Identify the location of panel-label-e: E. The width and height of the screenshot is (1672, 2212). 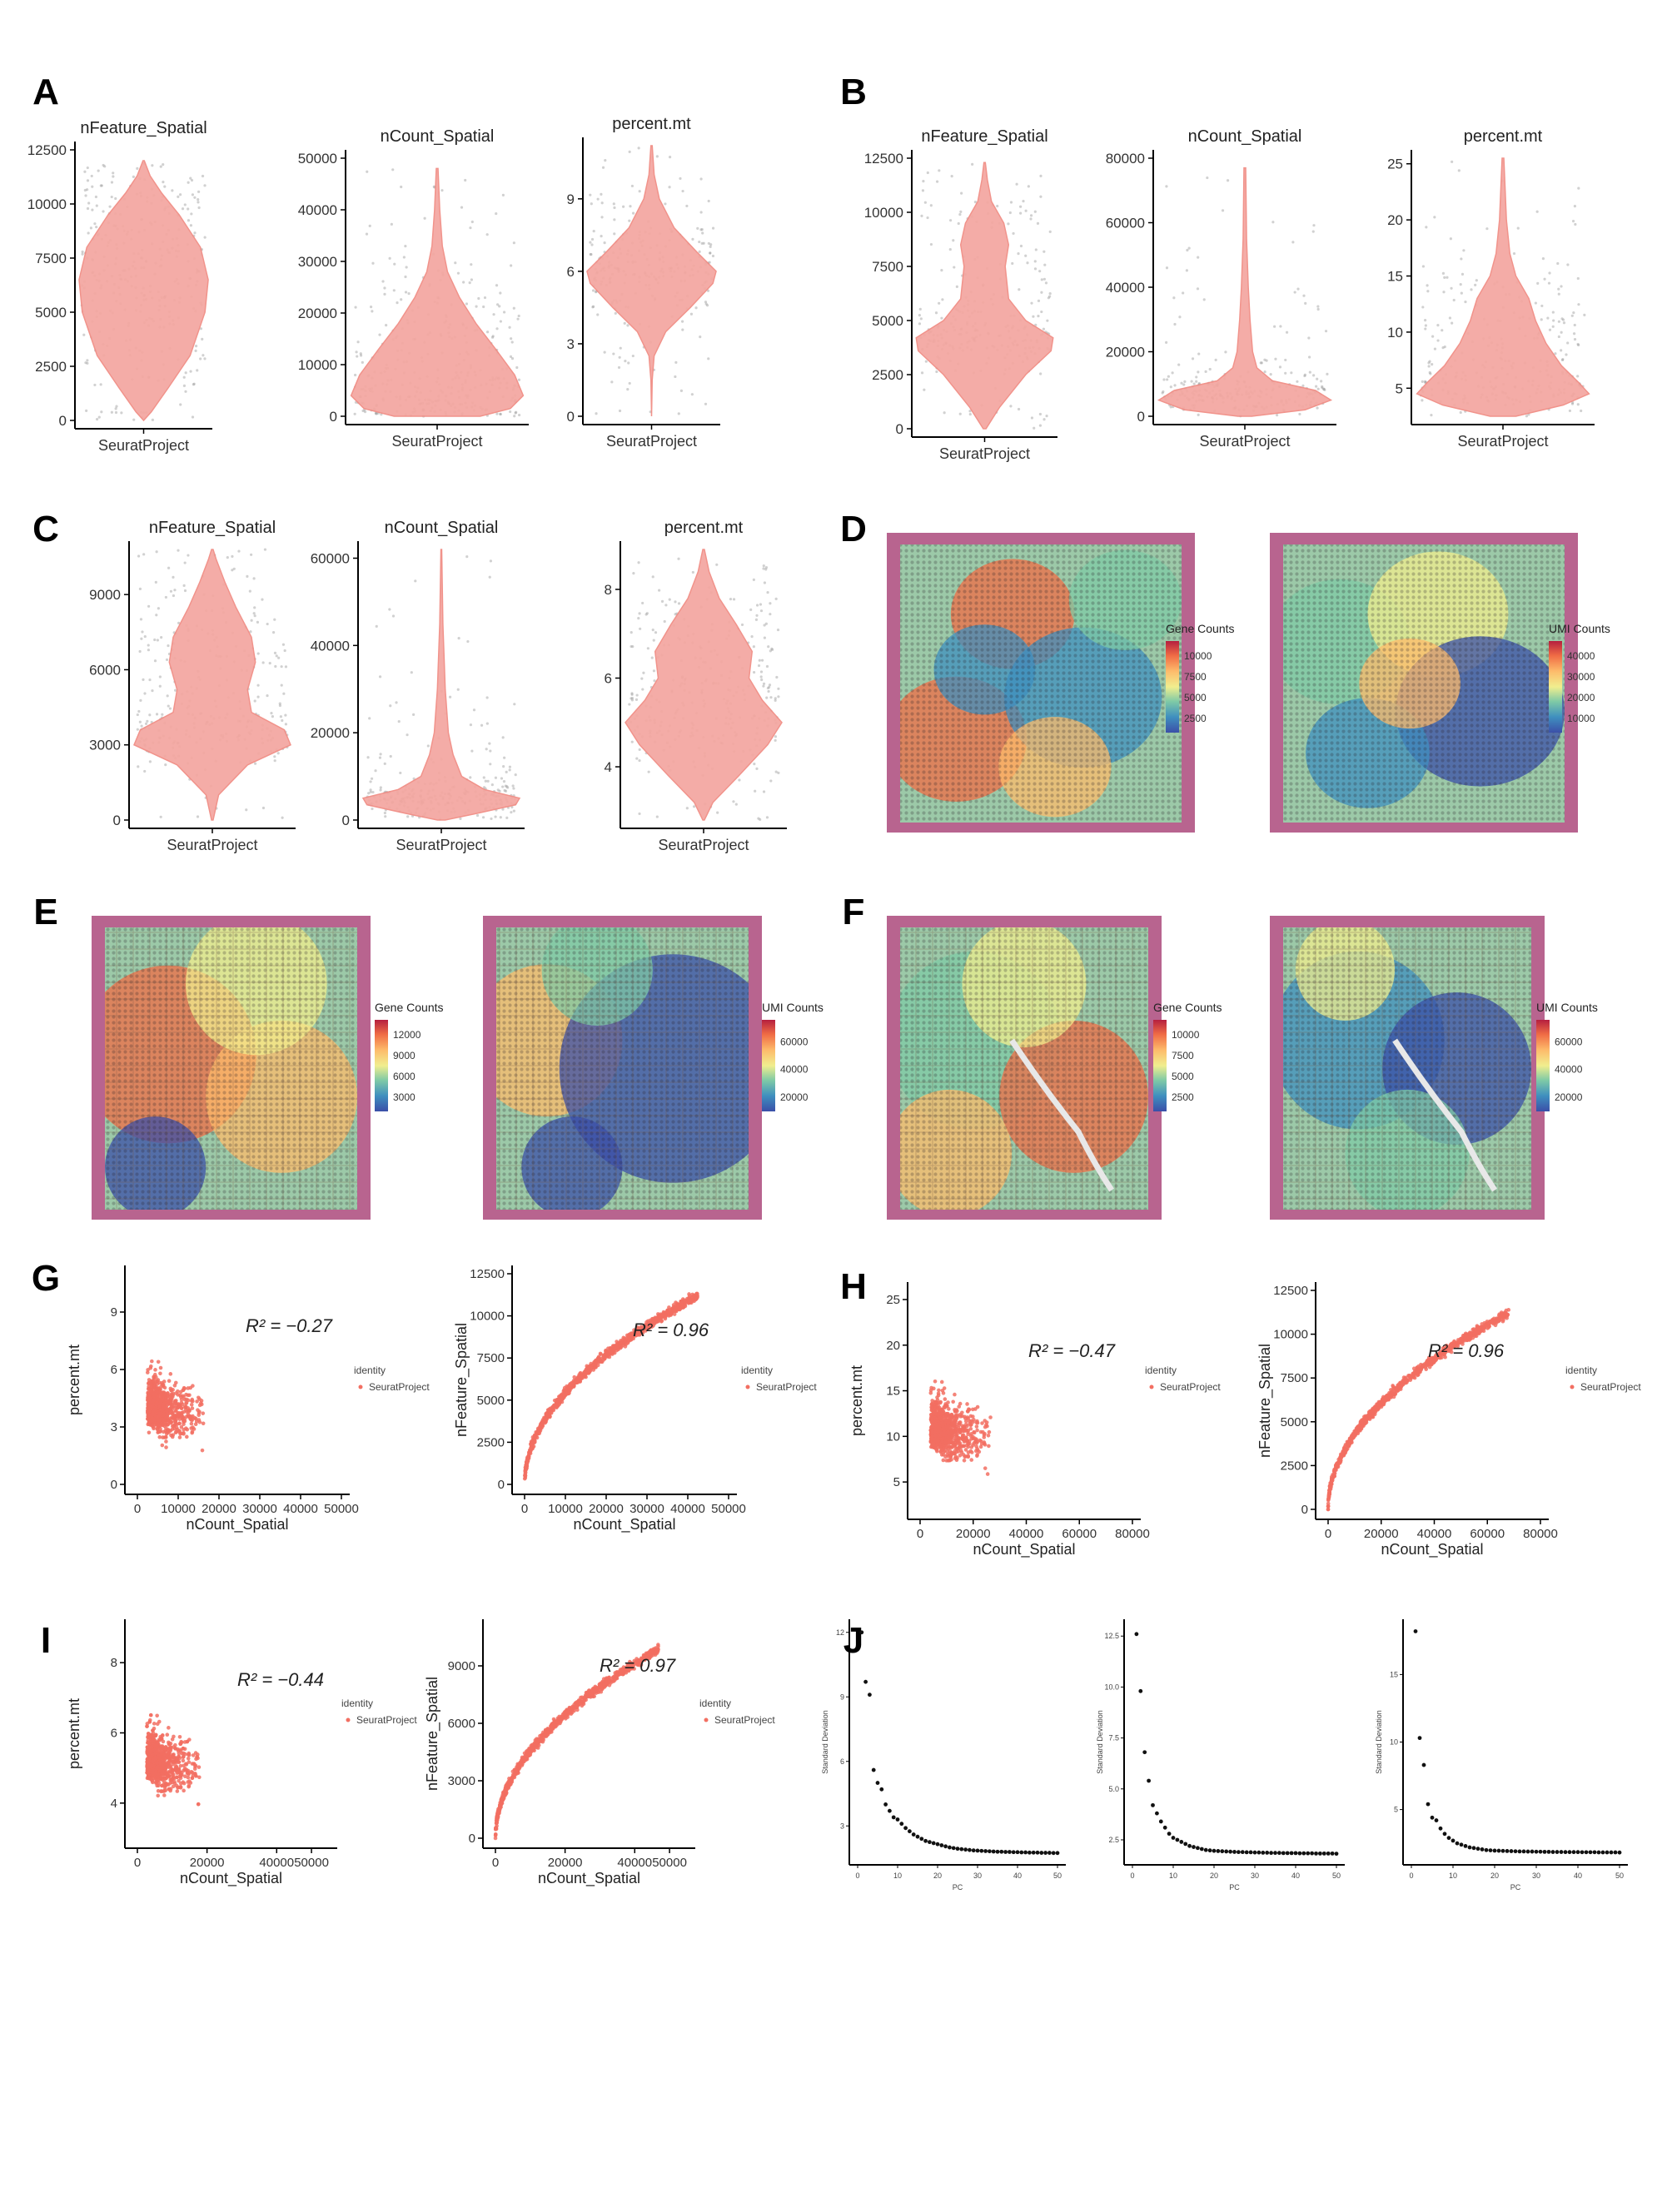
(45, 912).